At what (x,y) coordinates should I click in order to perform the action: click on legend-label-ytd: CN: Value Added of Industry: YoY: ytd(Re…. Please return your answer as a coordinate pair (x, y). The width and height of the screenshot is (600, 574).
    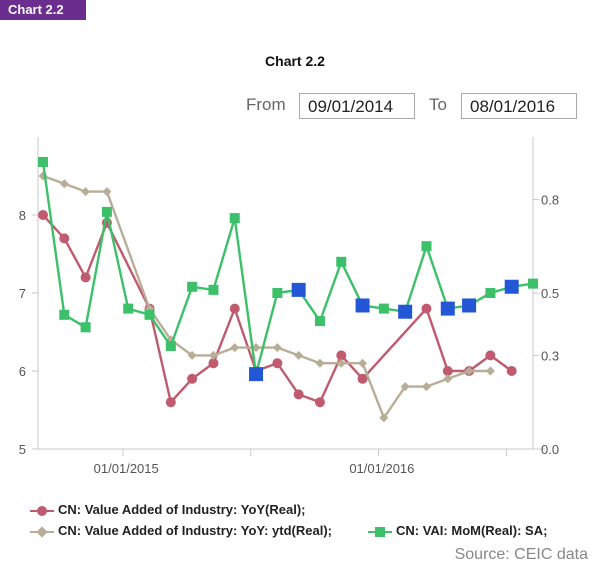
    Looking at the image, I should click on (195, 530).